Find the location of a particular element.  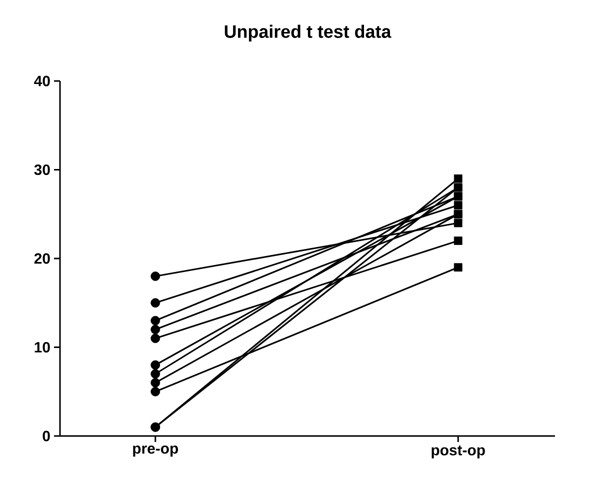

y-tick-label: 0 is located at coordinates (46, 436).